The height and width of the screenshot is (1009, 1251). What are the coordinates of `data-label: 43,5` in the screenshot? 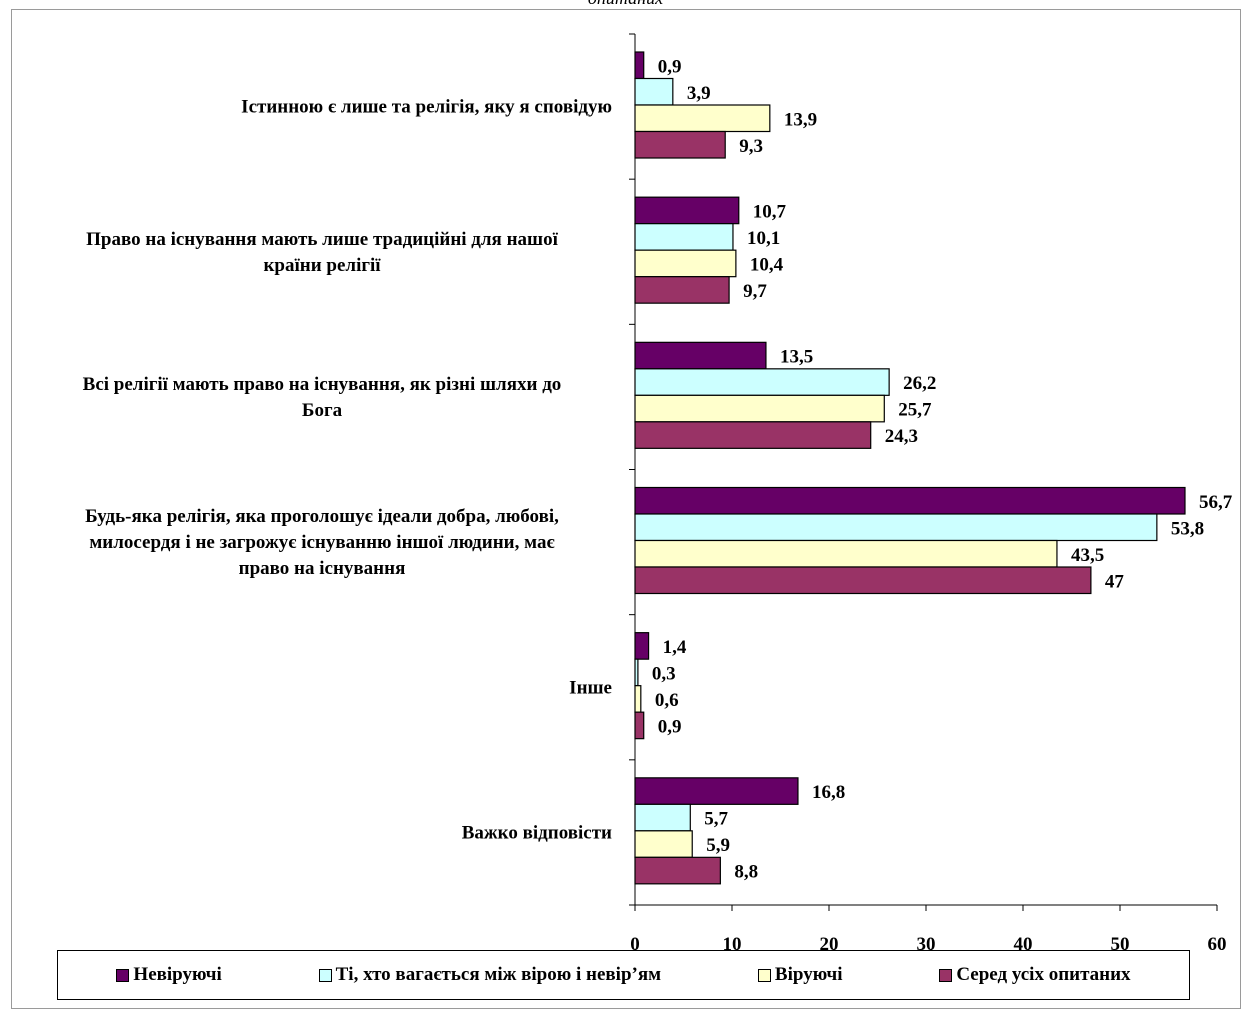 It's located at (1087, 555).